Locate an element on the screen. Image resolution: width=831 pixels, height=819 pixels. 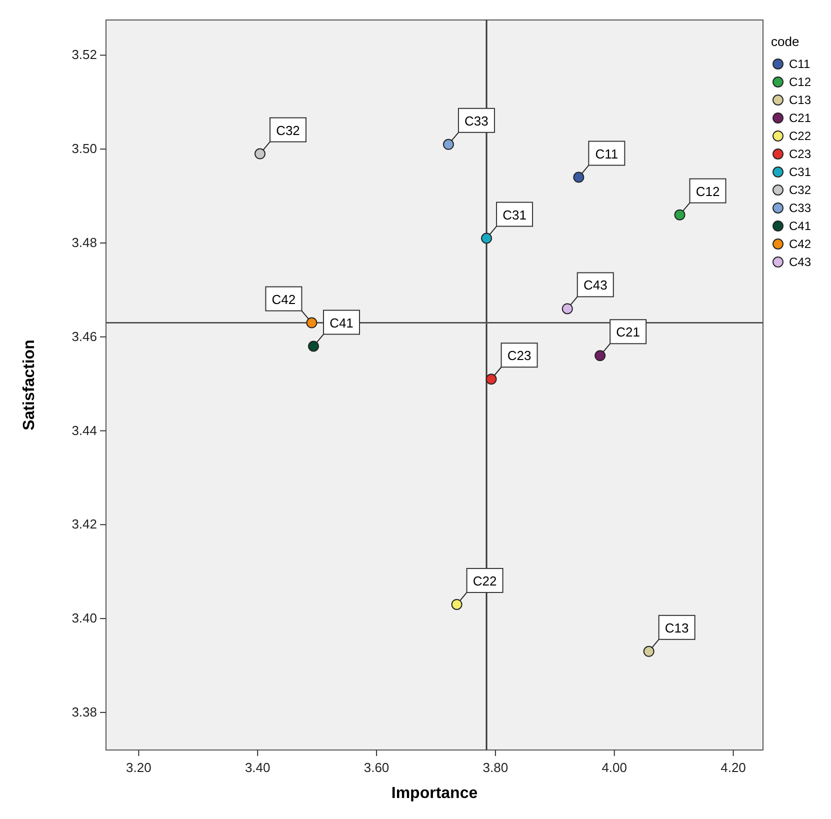
y-tick-label: 3.38 is located at coordinates (84, 712).